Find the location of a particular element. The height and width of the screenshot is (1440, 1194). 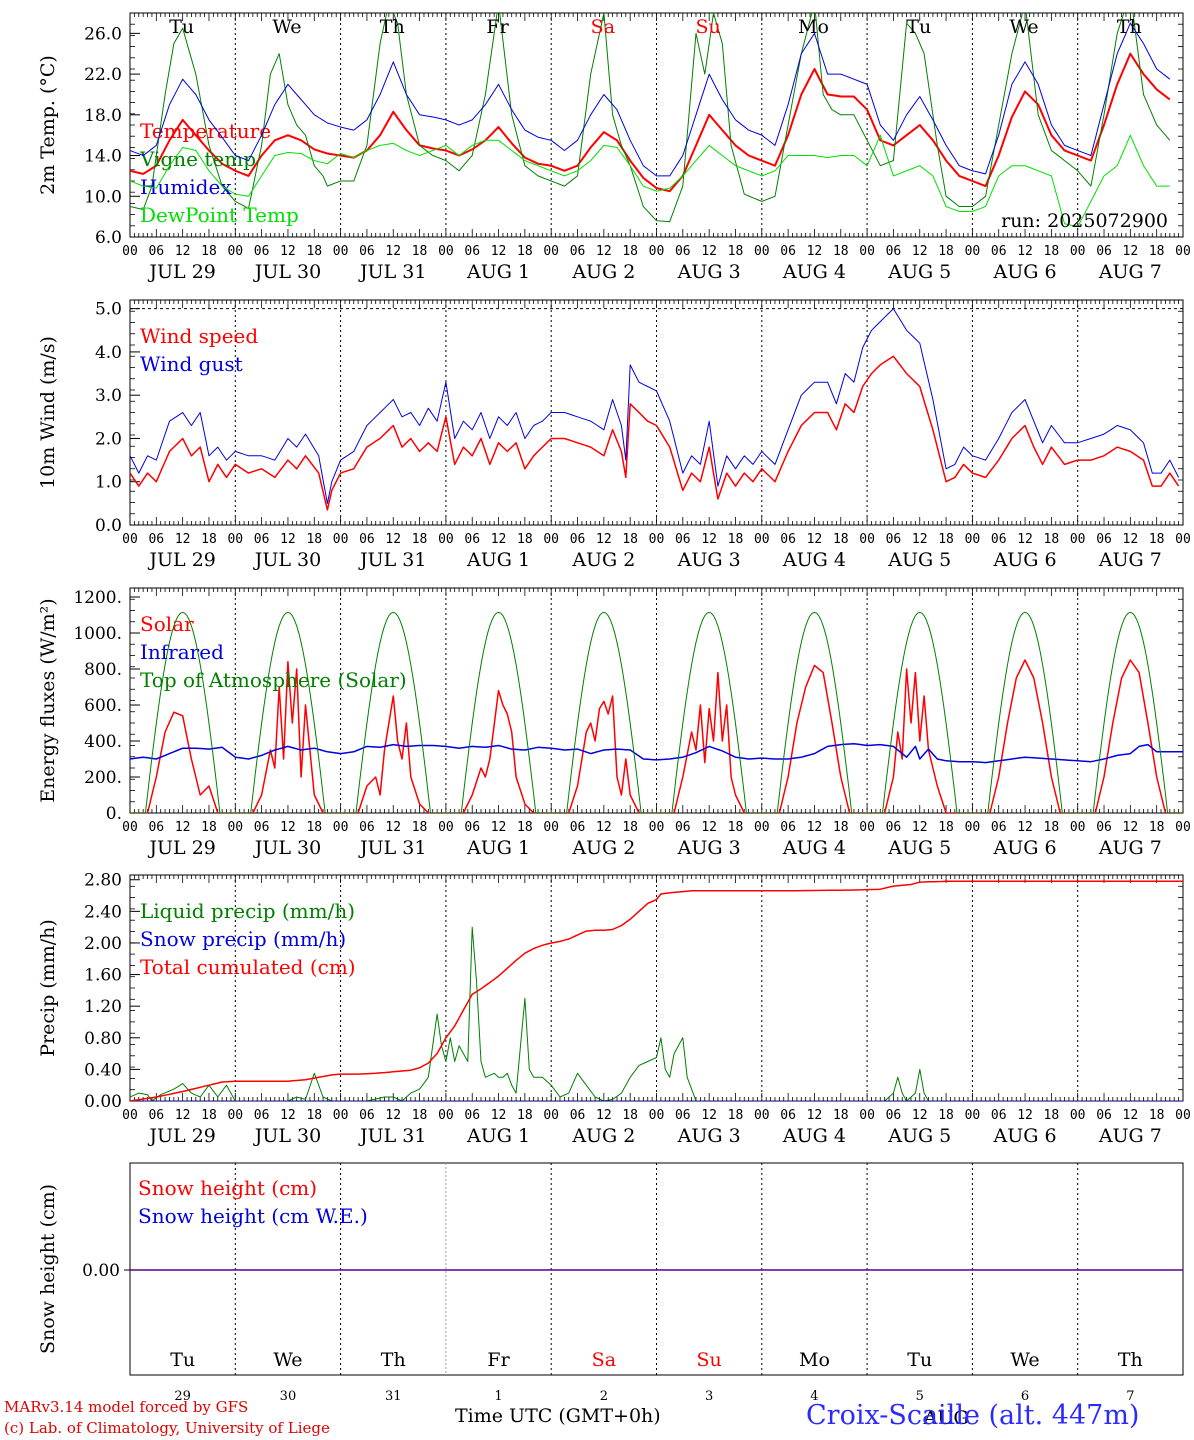

y-tick-label: 1.0 is located at coordinates (108, 483).